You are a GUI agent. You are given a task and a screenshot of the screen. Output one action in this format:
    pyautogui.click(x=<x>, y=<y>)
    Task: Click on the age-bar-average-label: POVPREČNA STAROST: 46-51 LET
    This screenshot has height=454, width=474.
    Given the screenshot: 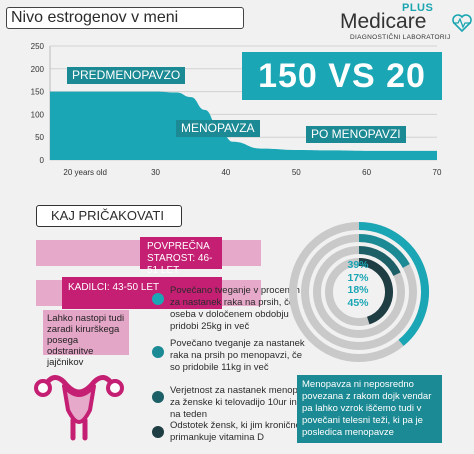 What is the action you would take?
    pyautogui.click(x=180, y=258)
    